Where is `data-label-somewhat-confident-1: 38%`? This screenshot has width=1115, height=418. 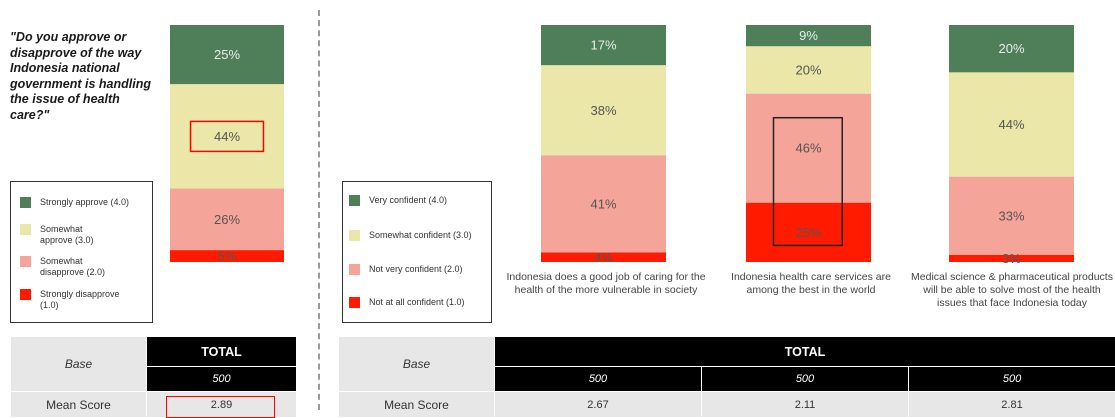 data-label-somewhat-confident-1: 38% is located at coordinates (603, 110).